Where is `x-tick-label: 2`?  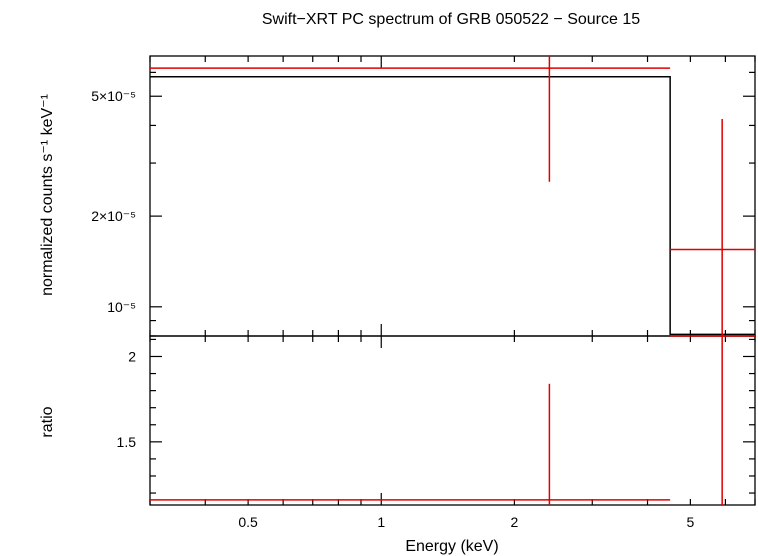
x-tick-label: 2 is located at coordinates (514, 522).